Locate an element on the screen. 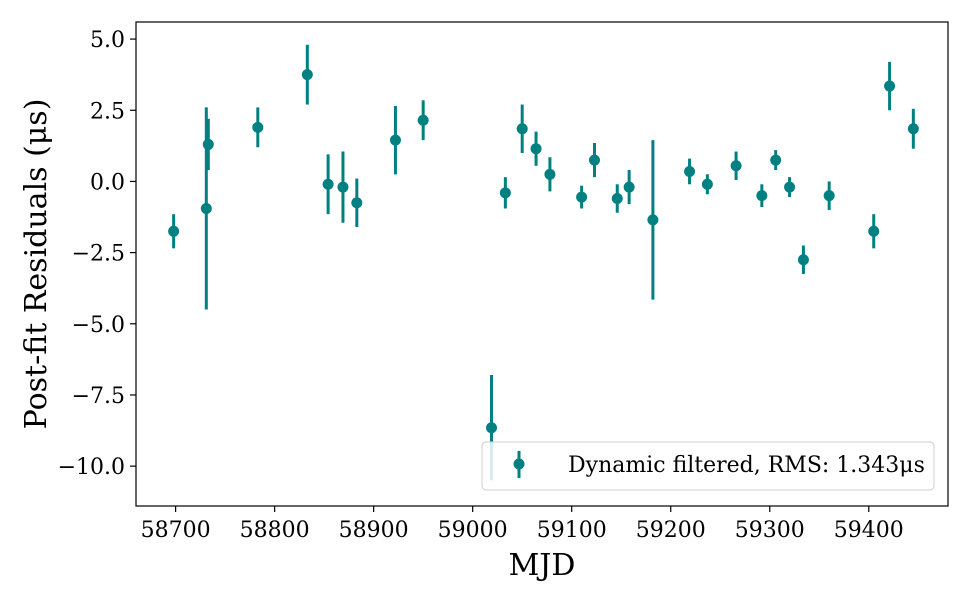 This screenshot has height=600, width=970. x-tick-label: 58900 is located at coordinates (374, 530).